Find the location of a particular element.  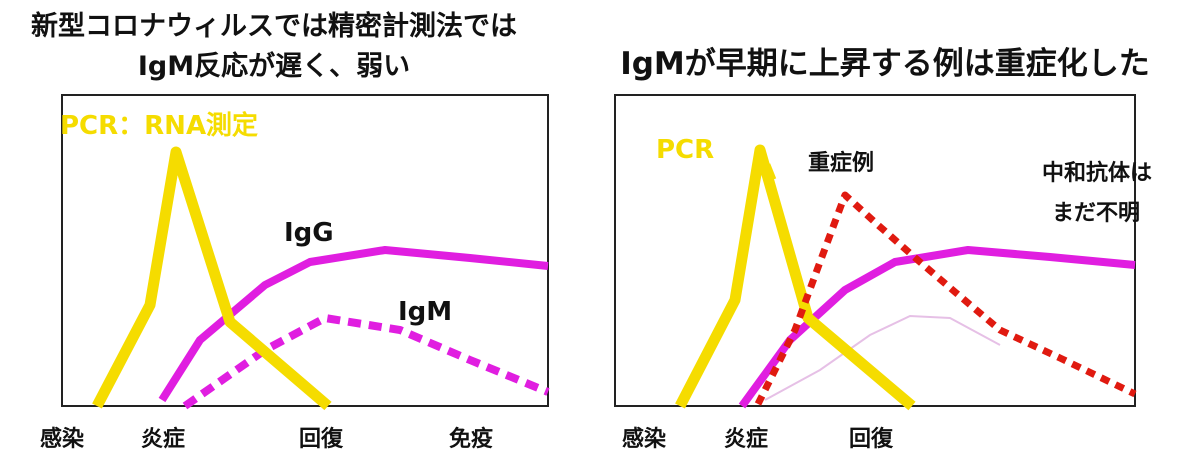

right-x-label-recovery: 回復 is located at coordinates (871, 439).